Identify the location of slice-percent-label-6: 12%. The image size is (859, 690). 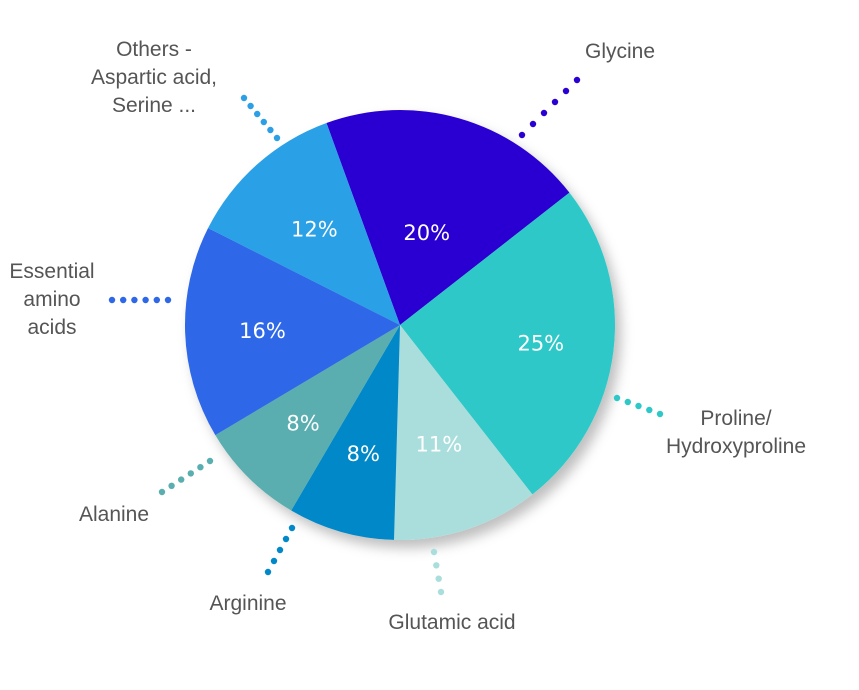
(314, 230).